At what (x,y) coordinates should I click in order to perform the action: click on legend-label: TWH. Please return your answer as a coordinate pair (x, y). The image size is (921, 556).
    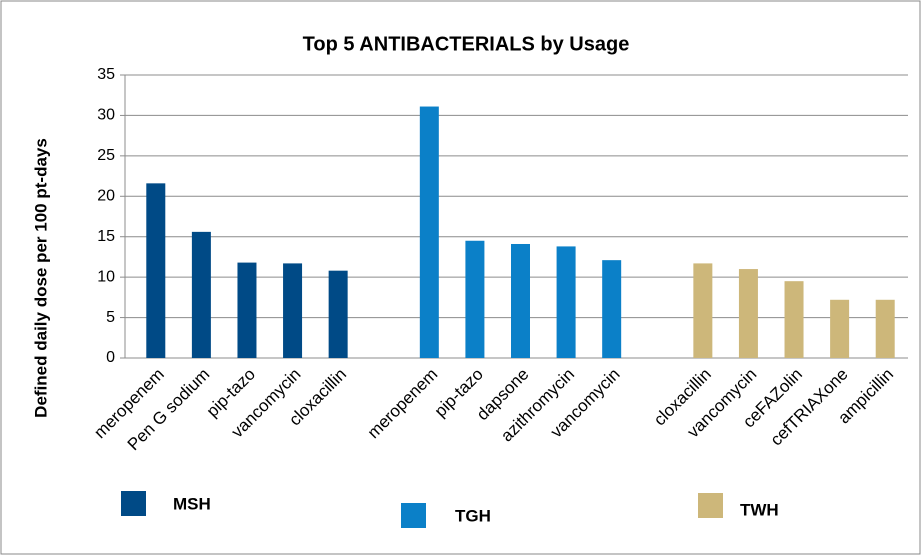
    Looking at the image, I should click on (759, 509).